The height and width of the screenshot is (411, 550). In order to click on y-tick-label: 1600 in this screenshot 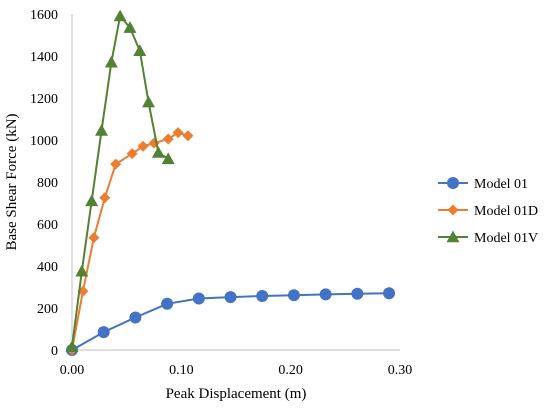, I will do `click(44, 15)`.